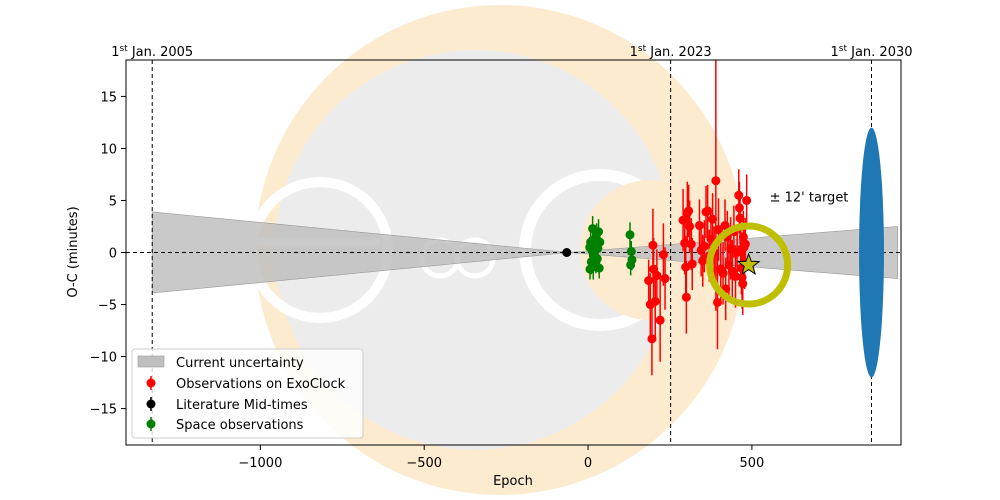 The width and height of the screenshot is (1000, 500). What do you see at coordinates (103, 358) in the screenshot?
I see `y-tick-label: −10` at bounding box center [103, 358].